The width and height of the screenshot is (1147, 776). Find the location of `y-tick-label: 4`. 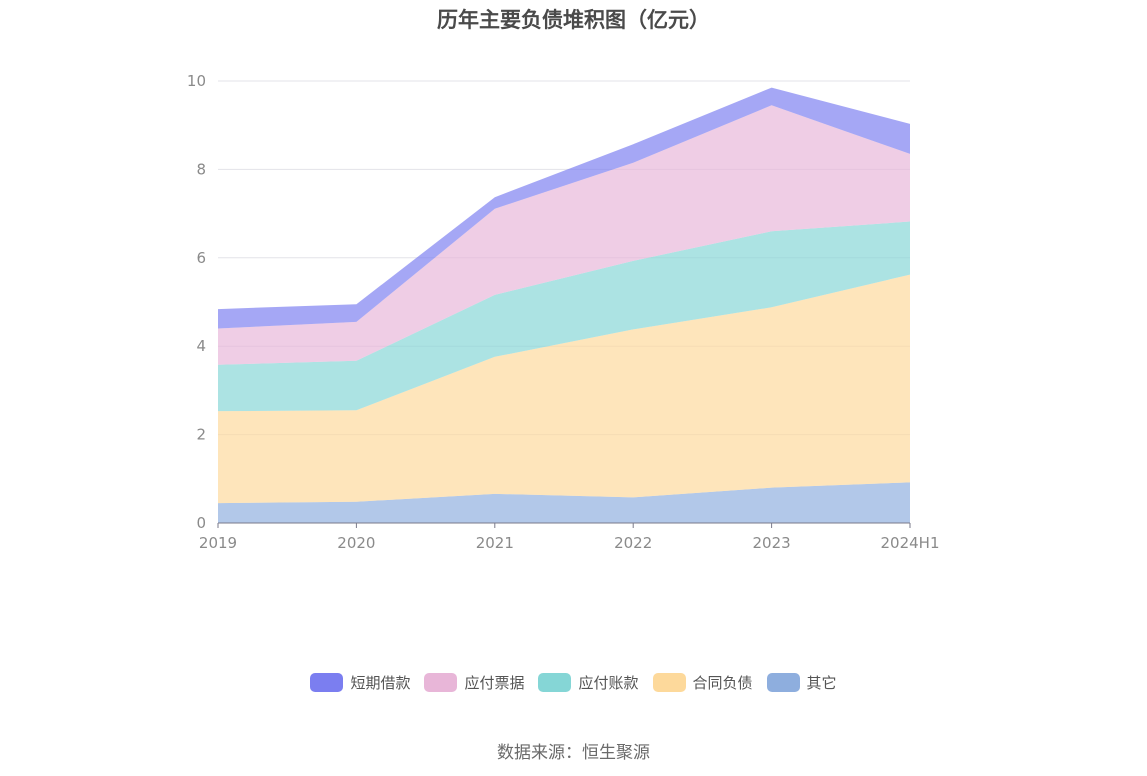

y-tick-label: 4 is located at coordinates (201, 346).